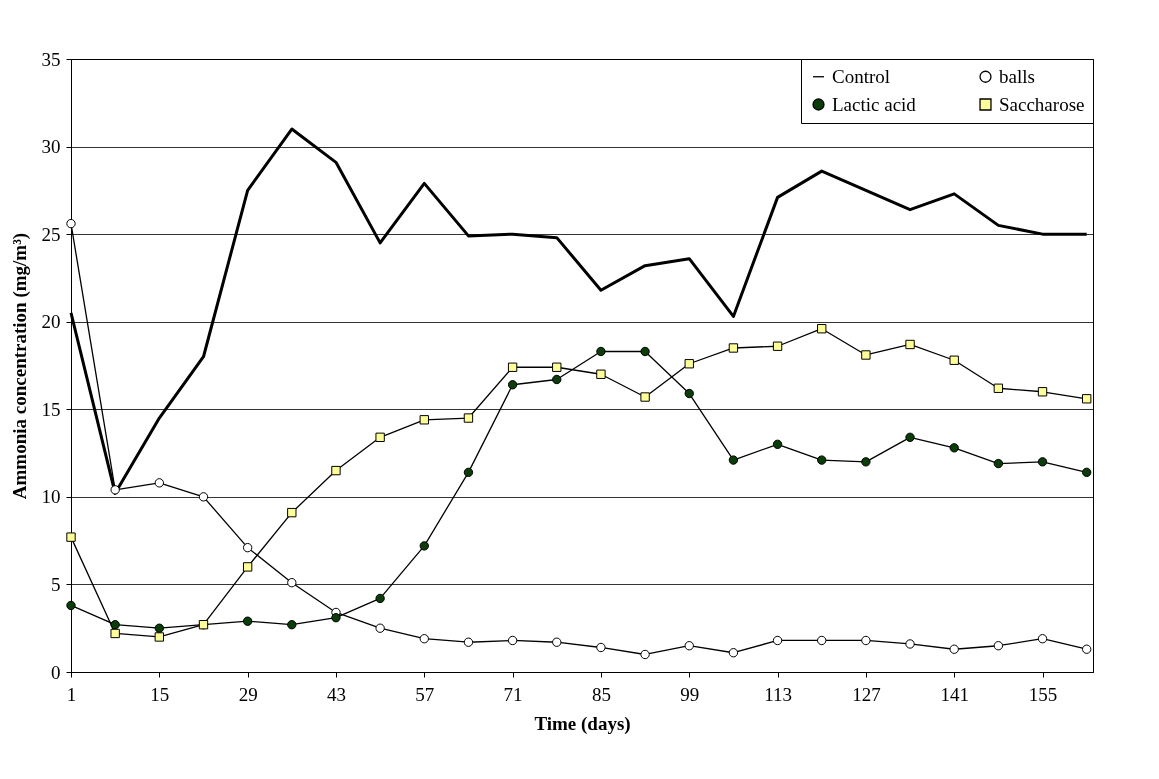 Image resolution: width=1159 pixels, height=779 pixels. I want to click on x-tick-label: 113, so click(778, 694).